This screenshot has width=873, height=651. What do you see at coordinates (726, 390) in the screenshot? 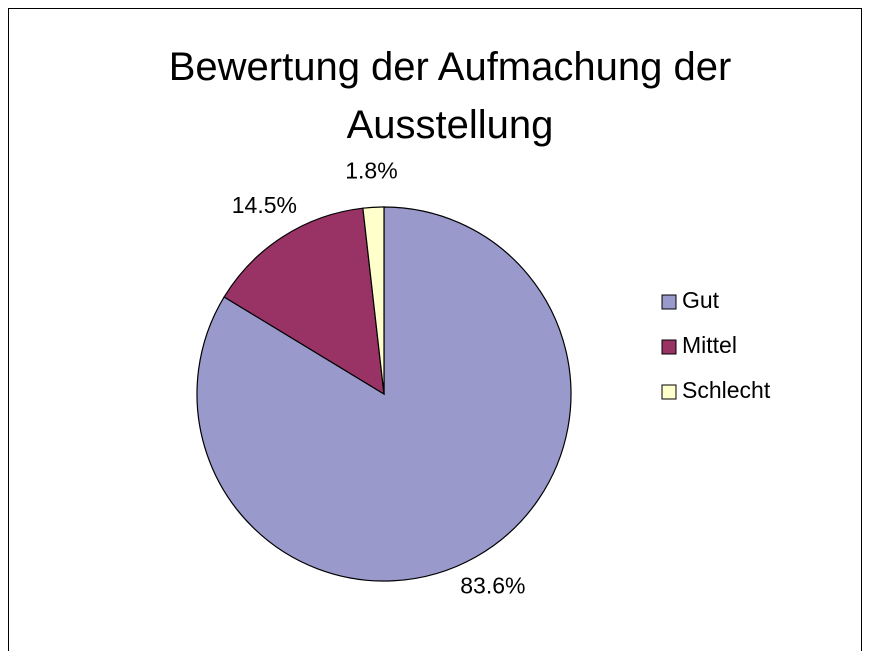
I see `legend-label: Schlecht` at bounding box center [726, 390].